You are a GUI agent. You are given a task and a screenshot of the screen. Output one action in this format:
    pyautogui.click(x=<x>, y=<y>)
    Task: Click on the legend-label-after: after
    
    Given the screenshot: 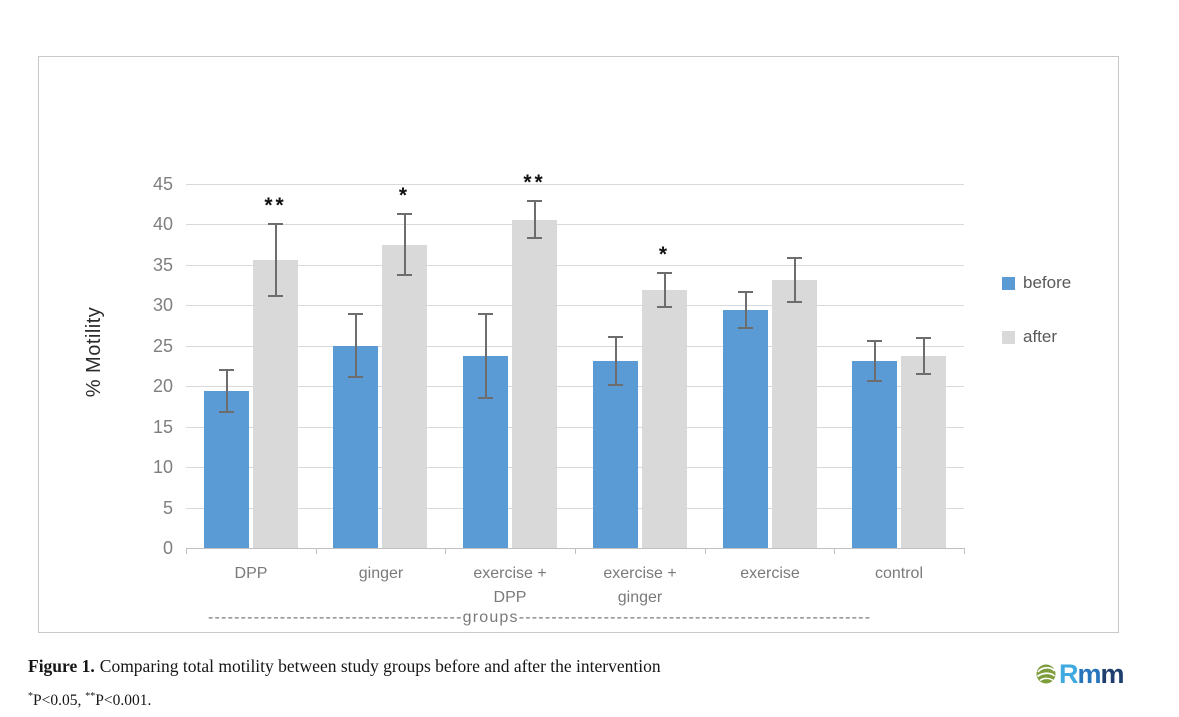 What is the action you would take?
    pyautogui.click(x=1040, y=336)
    